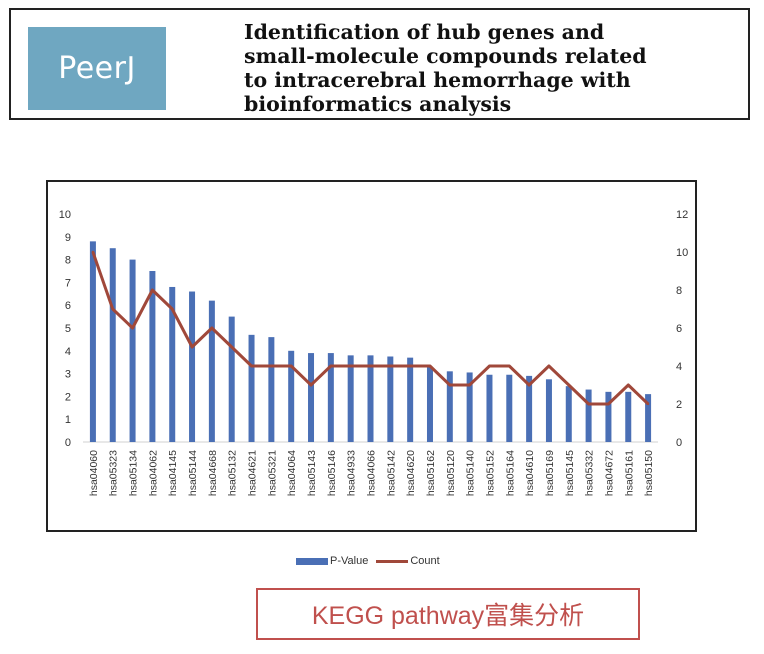 This screenshot has height=654, width=764. What do you see at coordinates (68, 306) in the screenshot?
I see `y-tick-label-left: 6` at bounding box center [68, 306].